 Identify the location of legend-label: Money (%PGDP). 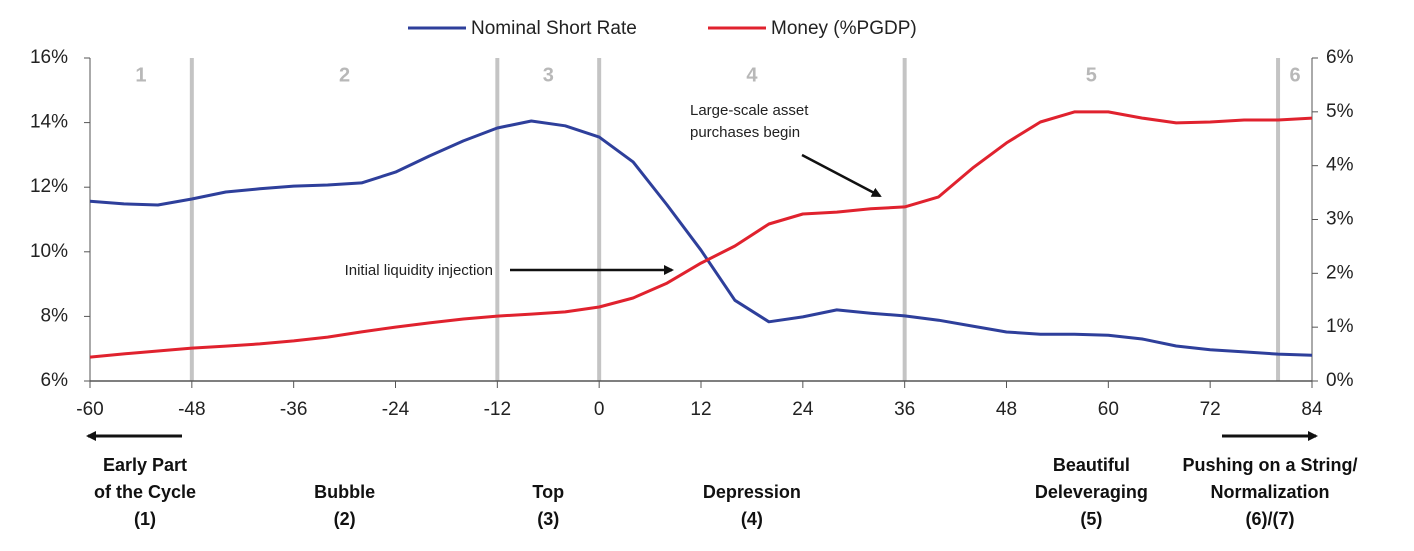
(844, 28).